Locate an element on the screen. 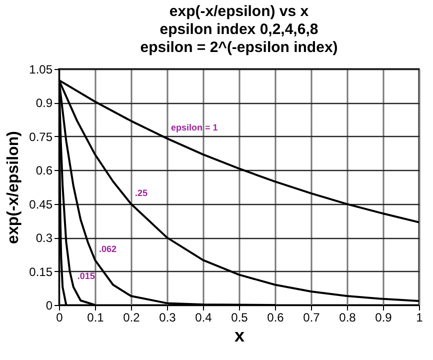 This screenshot has height=360, width=433. x-tick-label: 0 is located at coordinates (60, 317).